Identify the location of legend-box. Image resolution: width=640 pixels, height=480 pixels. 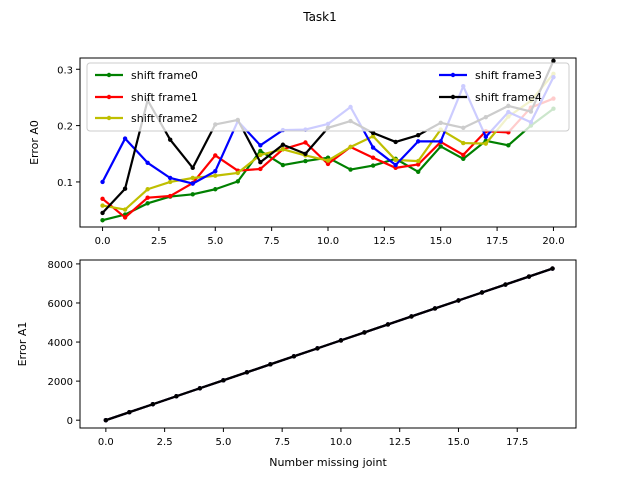
(328, 97).